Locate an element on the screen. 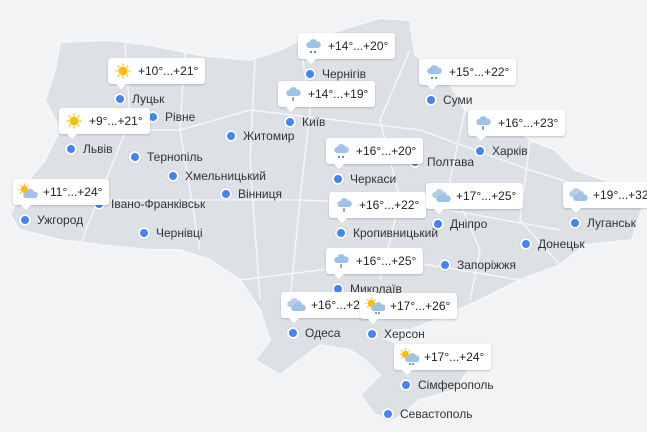 This screenshot has height=432, width=647. city-name: Дніпро is located at coordinates (469, 224).